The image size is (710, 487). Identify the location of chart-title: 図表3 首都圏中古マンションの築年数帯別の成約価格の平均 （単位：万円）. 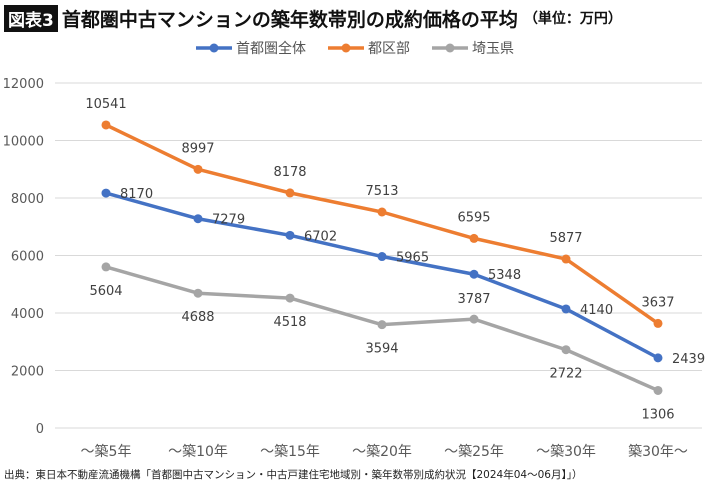
(313, 18).